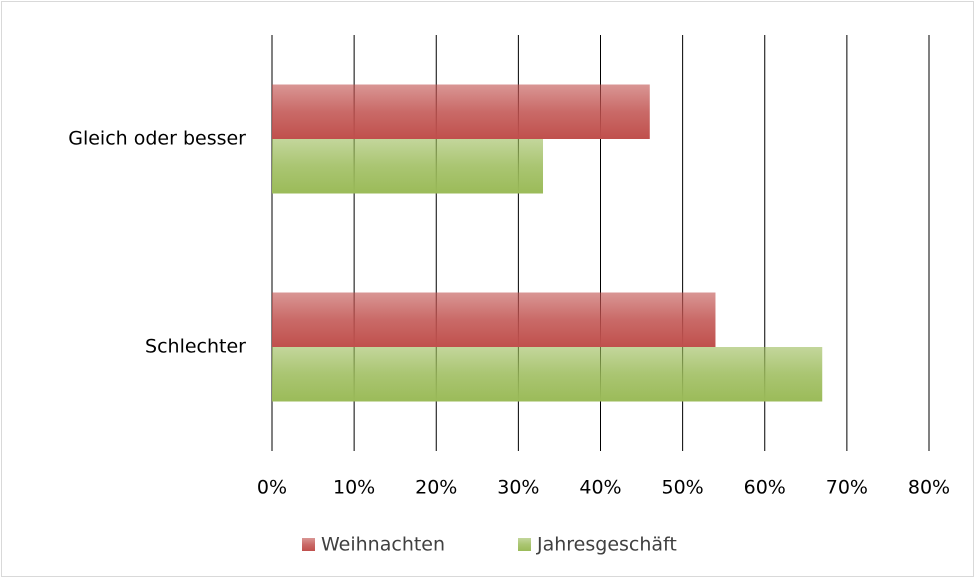 This screenshot has width=976, height=579. Describe the element at coordinates (929, 488) in the screenshot. I see `x-tick-label: 80%` at that location.